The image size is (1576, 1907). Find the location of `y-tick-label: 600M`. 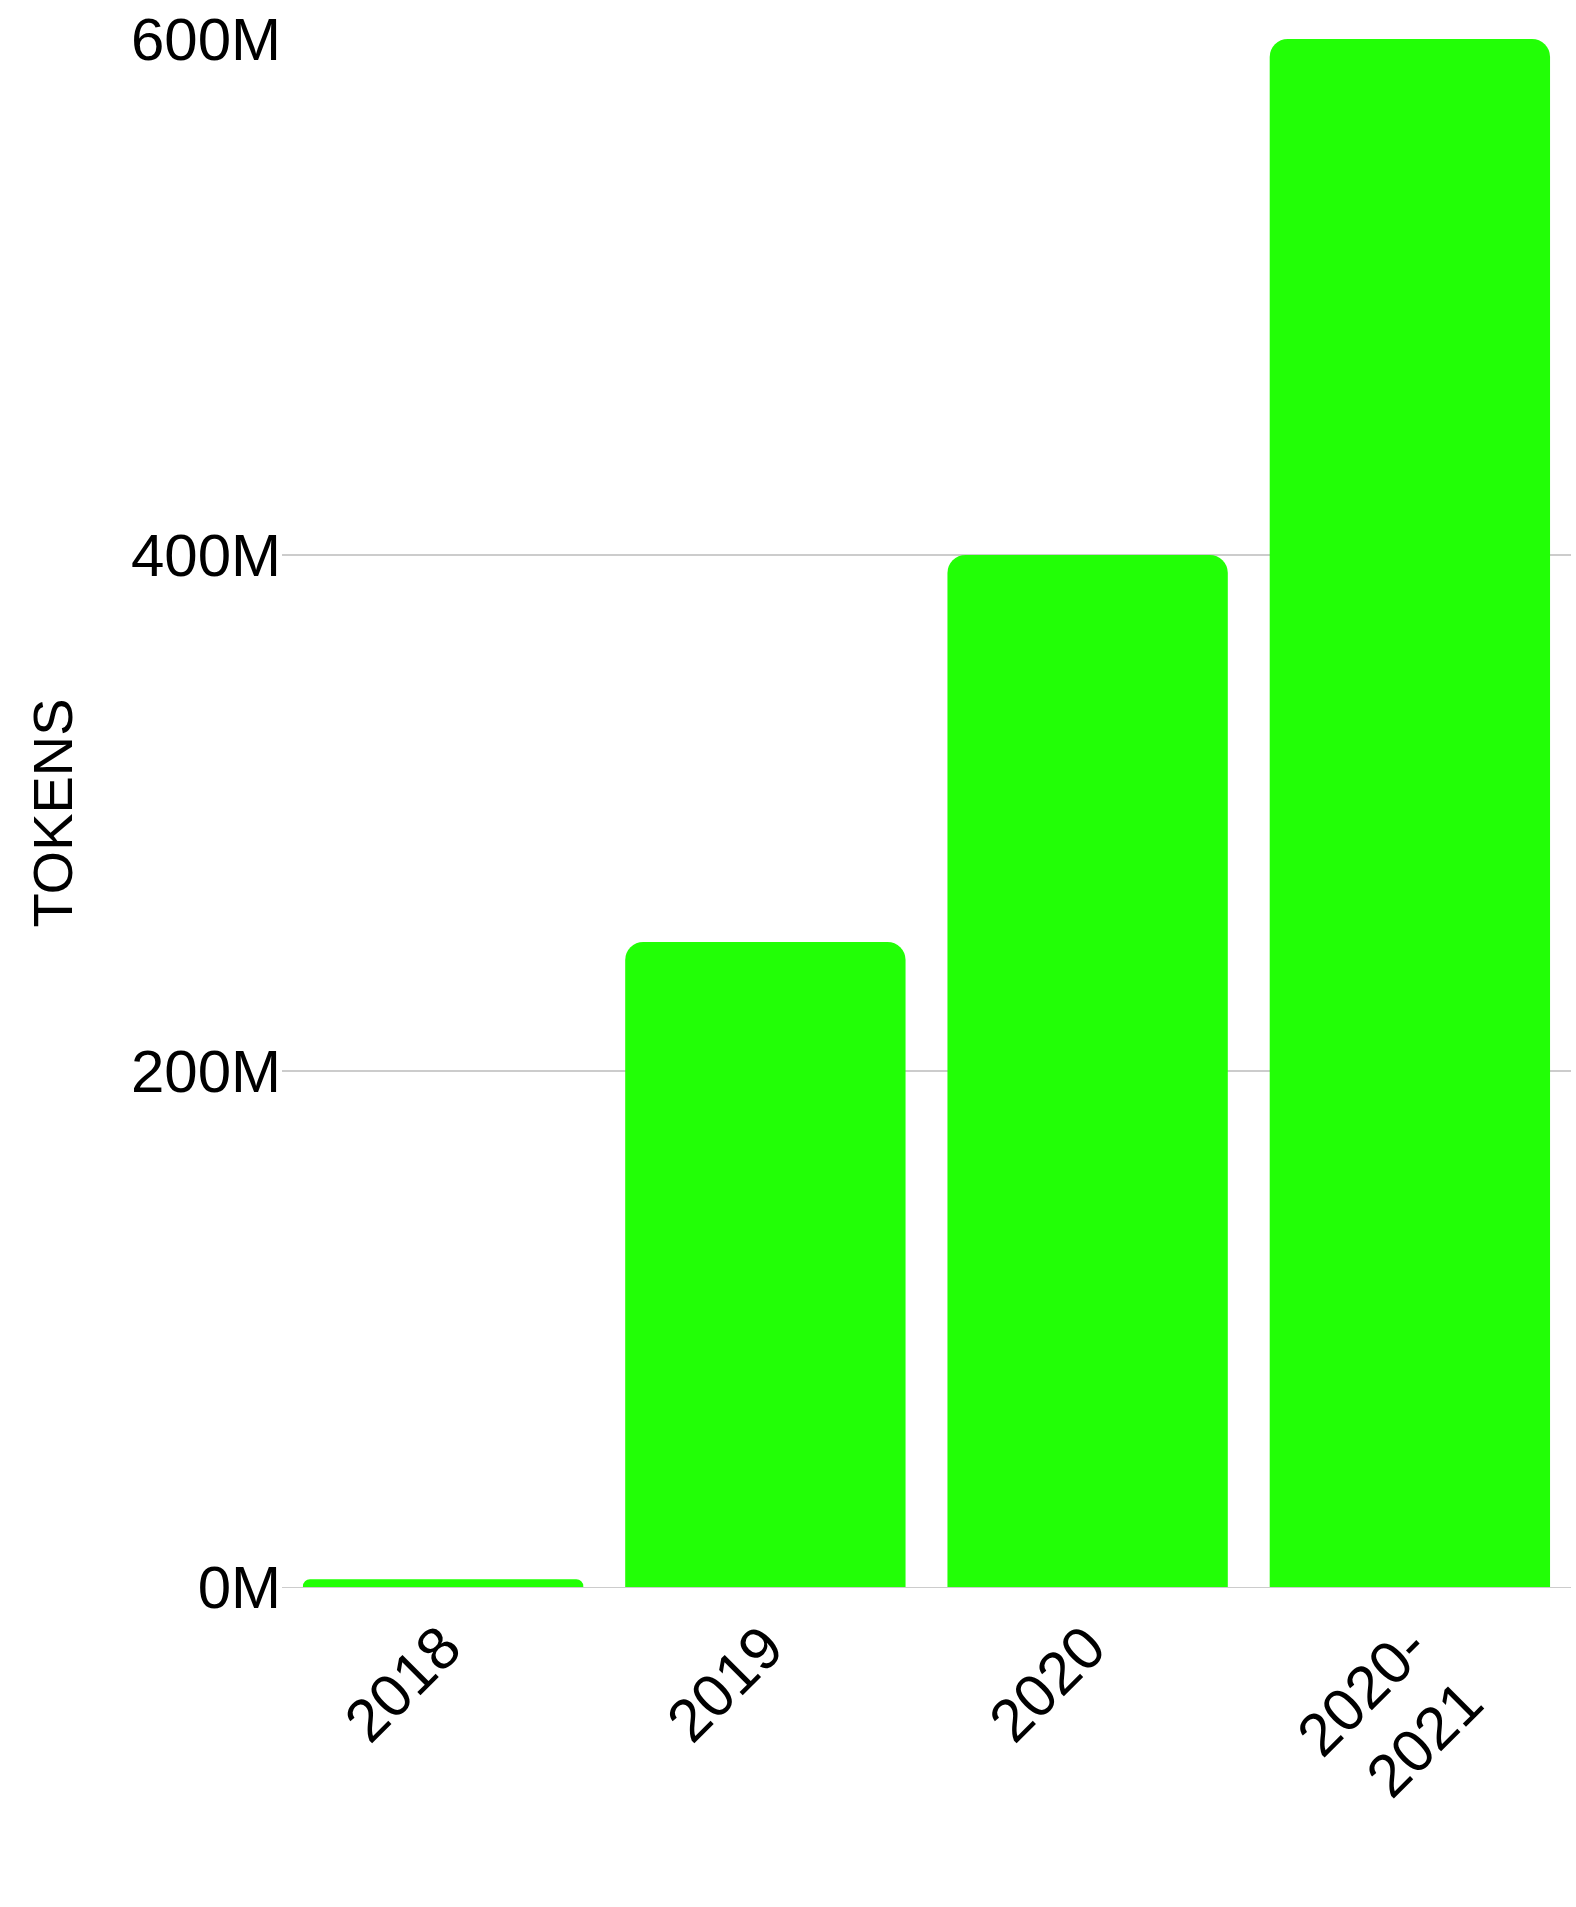

y-tick-label: 600M is located at coordinates (205, 39).